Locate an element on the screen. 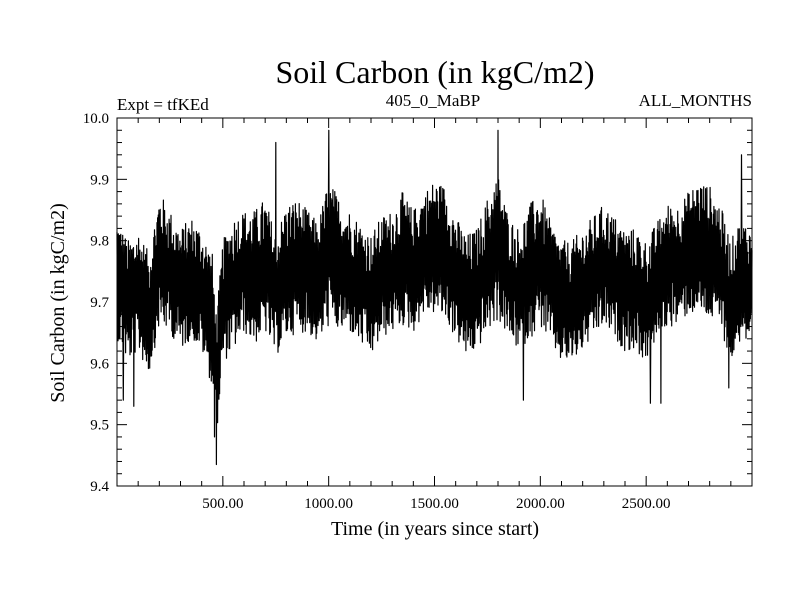 This screenshot has width=800, height=605. x-tick-label: 1500.00 is located at coordinates (434, 504).